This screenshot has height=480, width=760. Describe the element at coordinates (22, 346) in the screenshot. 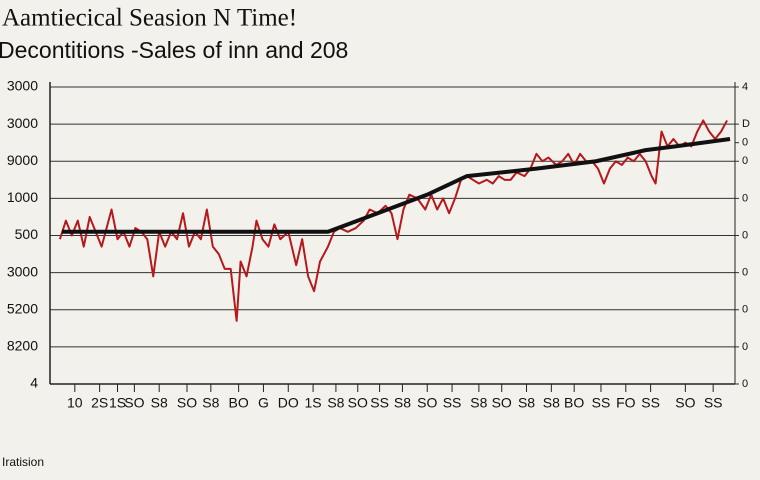

I see `y-tick-label: 8200` at that location.